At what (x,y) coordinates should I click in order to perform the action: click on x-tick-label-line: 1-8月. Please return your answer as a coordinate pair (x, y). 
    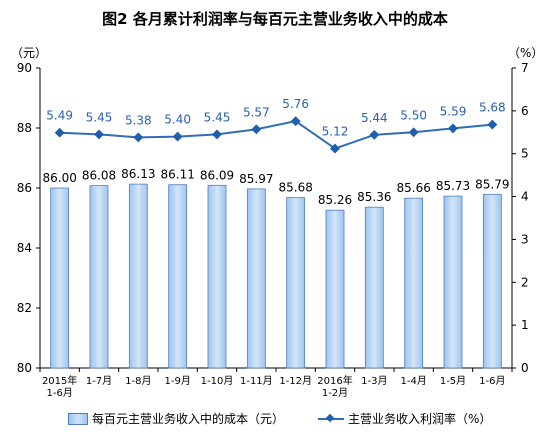
    Looking at the image, I should click on (138, 381).